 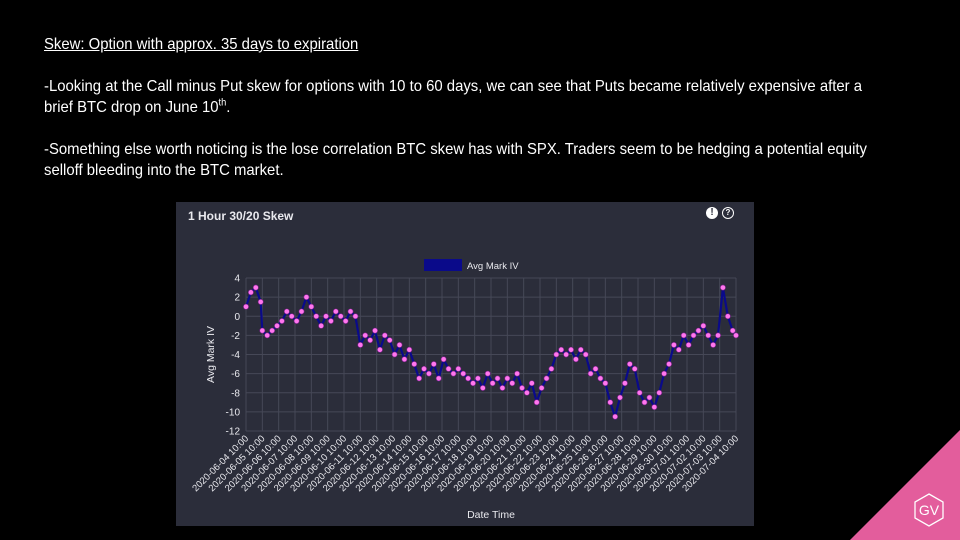 What do you see at coordinates (237, 317) in the screenshot?
I see `y-tick-label: 0` at bounding box center [237, 317].